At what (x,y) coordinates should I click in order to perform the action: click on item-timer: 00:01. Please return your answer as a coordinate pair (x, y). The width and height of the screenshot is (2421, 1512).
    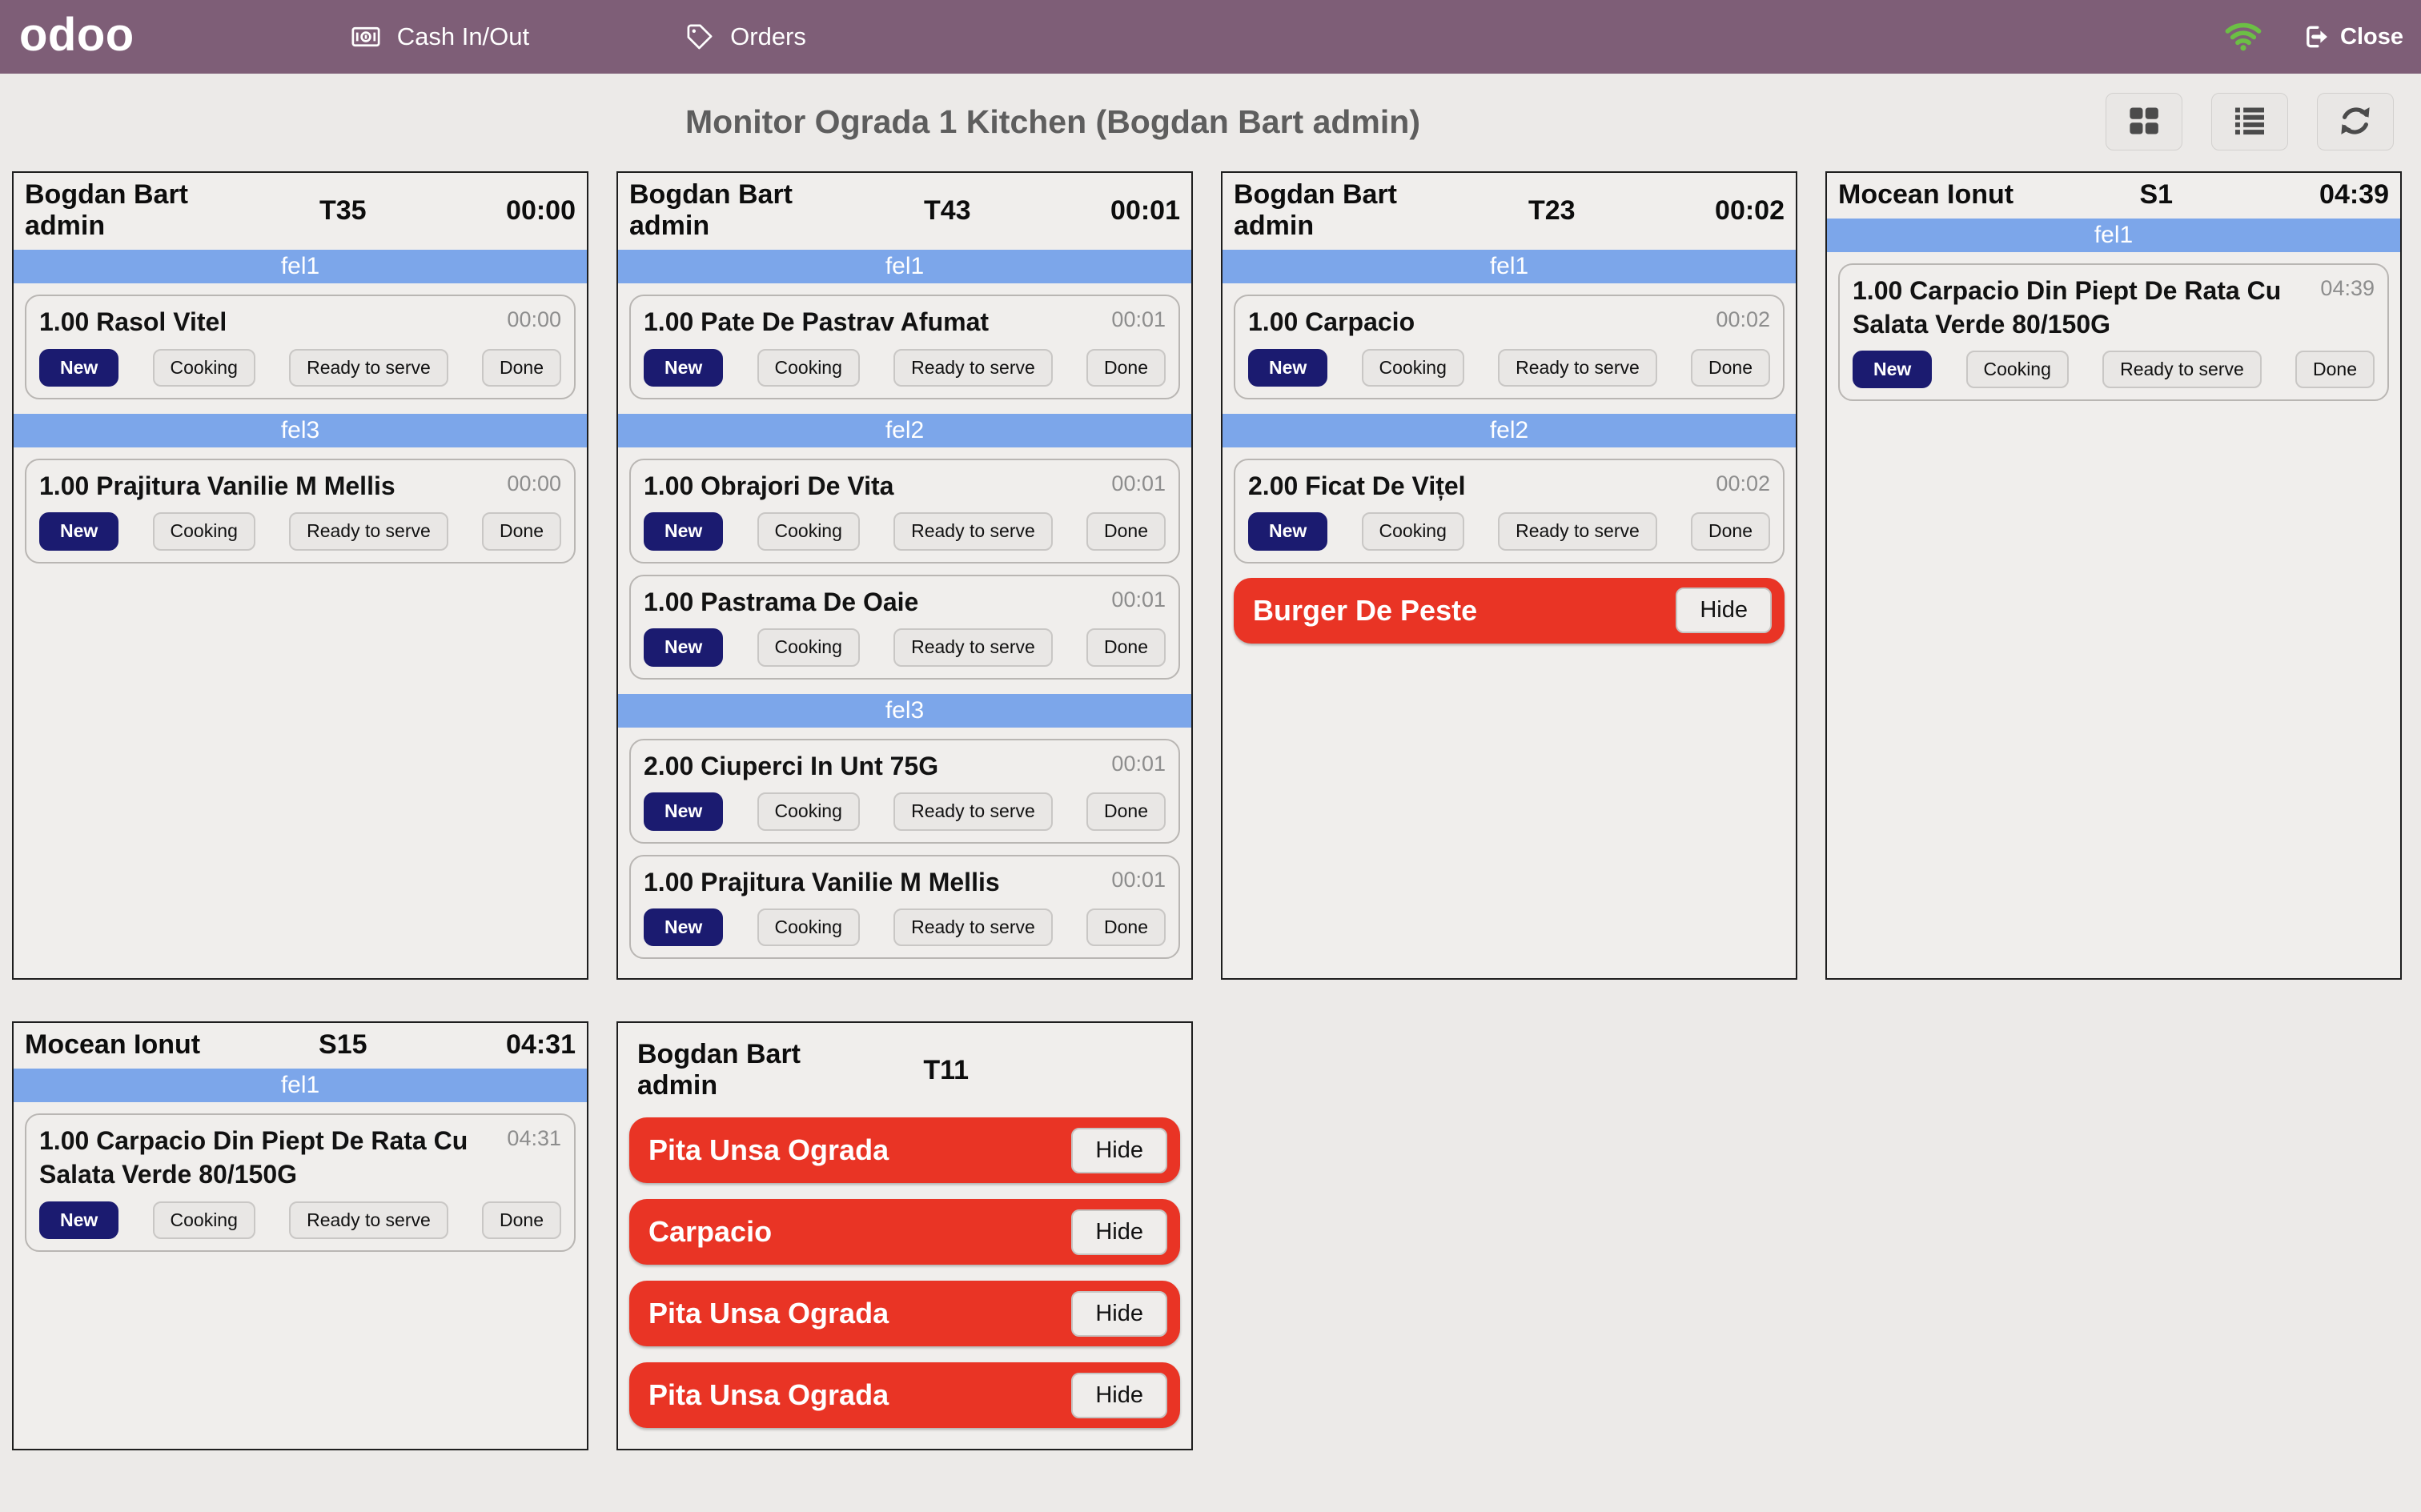
    Looking at the image, I should click on (1139, 879).